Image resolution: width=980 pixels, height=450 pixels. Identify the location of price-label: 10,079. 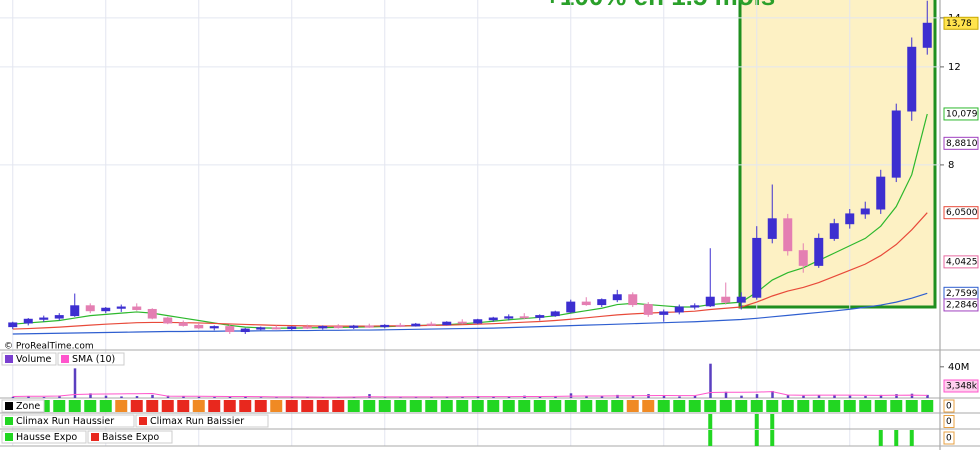
(962, 114).